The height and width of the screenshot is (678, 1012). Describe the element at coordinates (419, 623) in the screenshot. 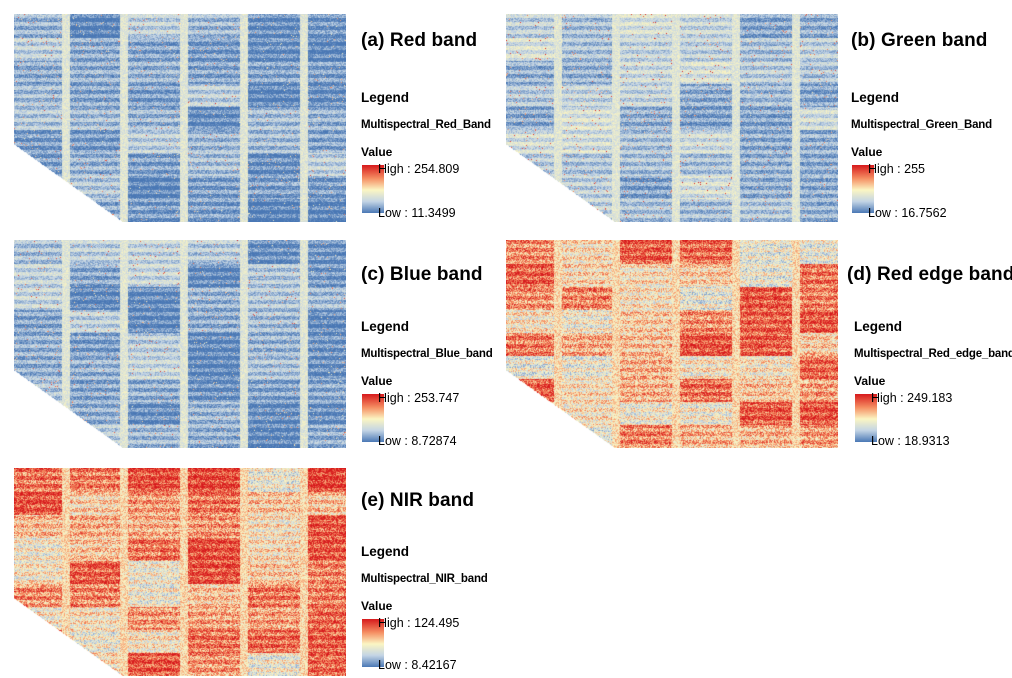

I see `high-value-label: High : 124.495` at that location.